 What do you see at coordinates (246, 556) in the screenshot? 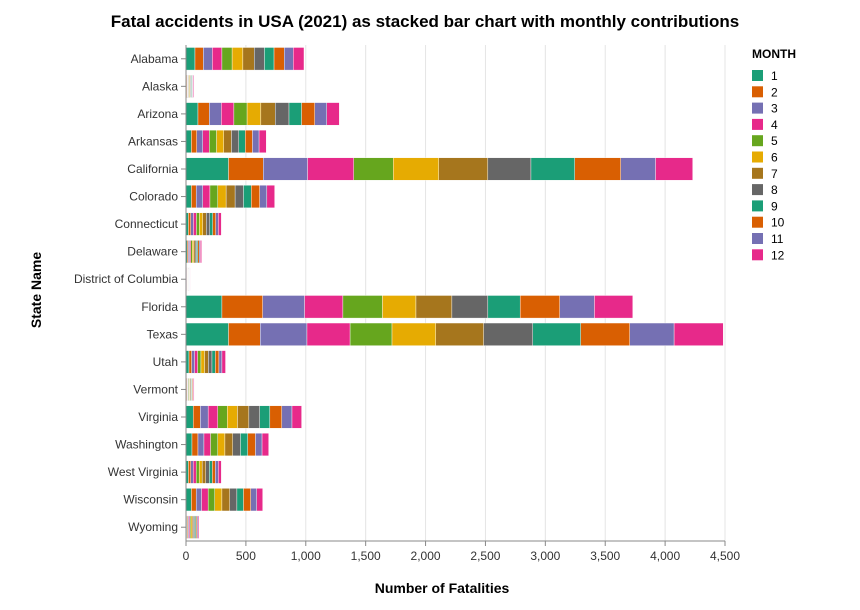
I see `x-tick-label: 500` at bounding box center [246, 556].